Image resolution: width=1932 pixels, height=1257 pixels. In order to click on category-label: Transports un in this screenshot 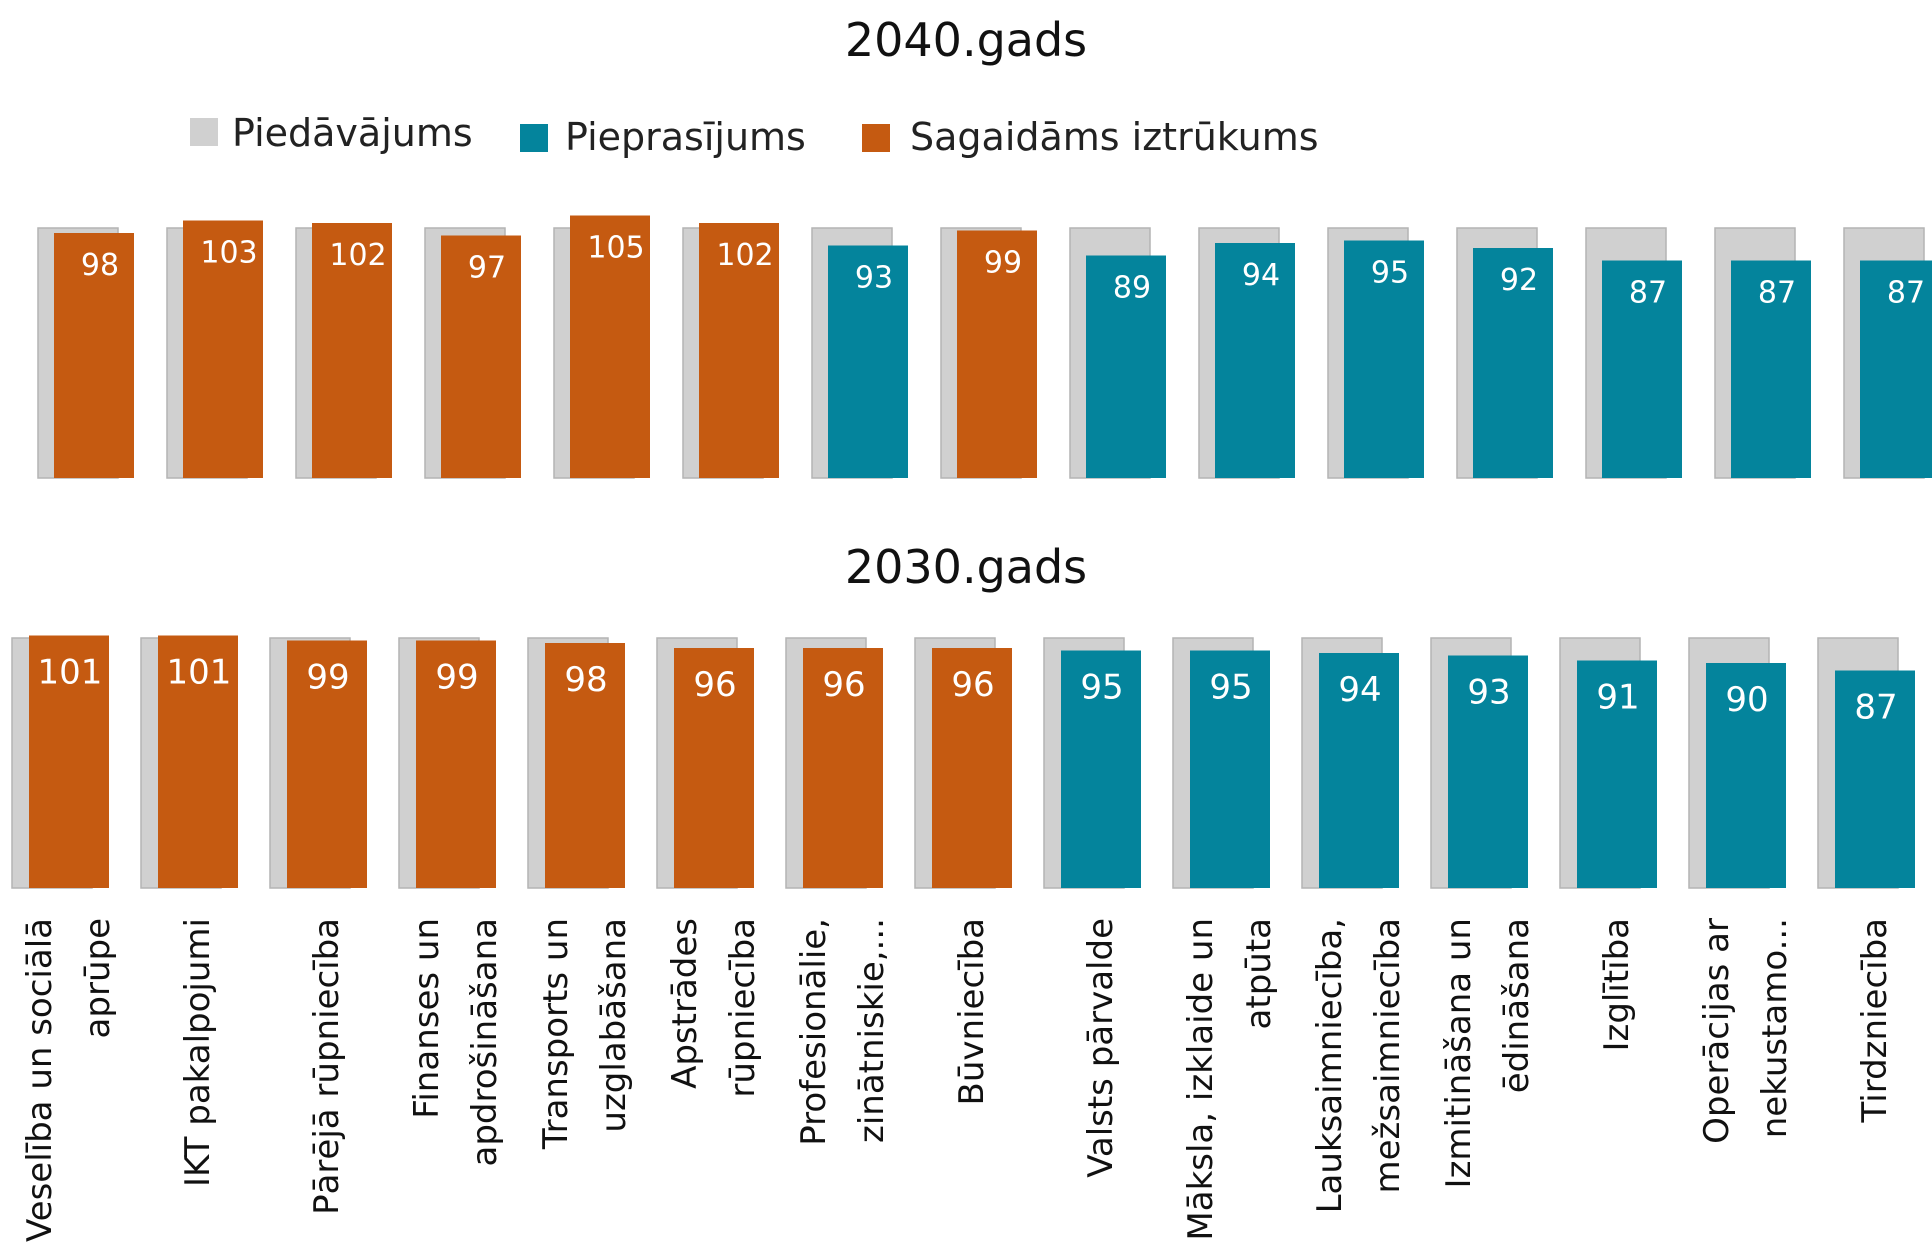, I will do `click(556, 1034)`.